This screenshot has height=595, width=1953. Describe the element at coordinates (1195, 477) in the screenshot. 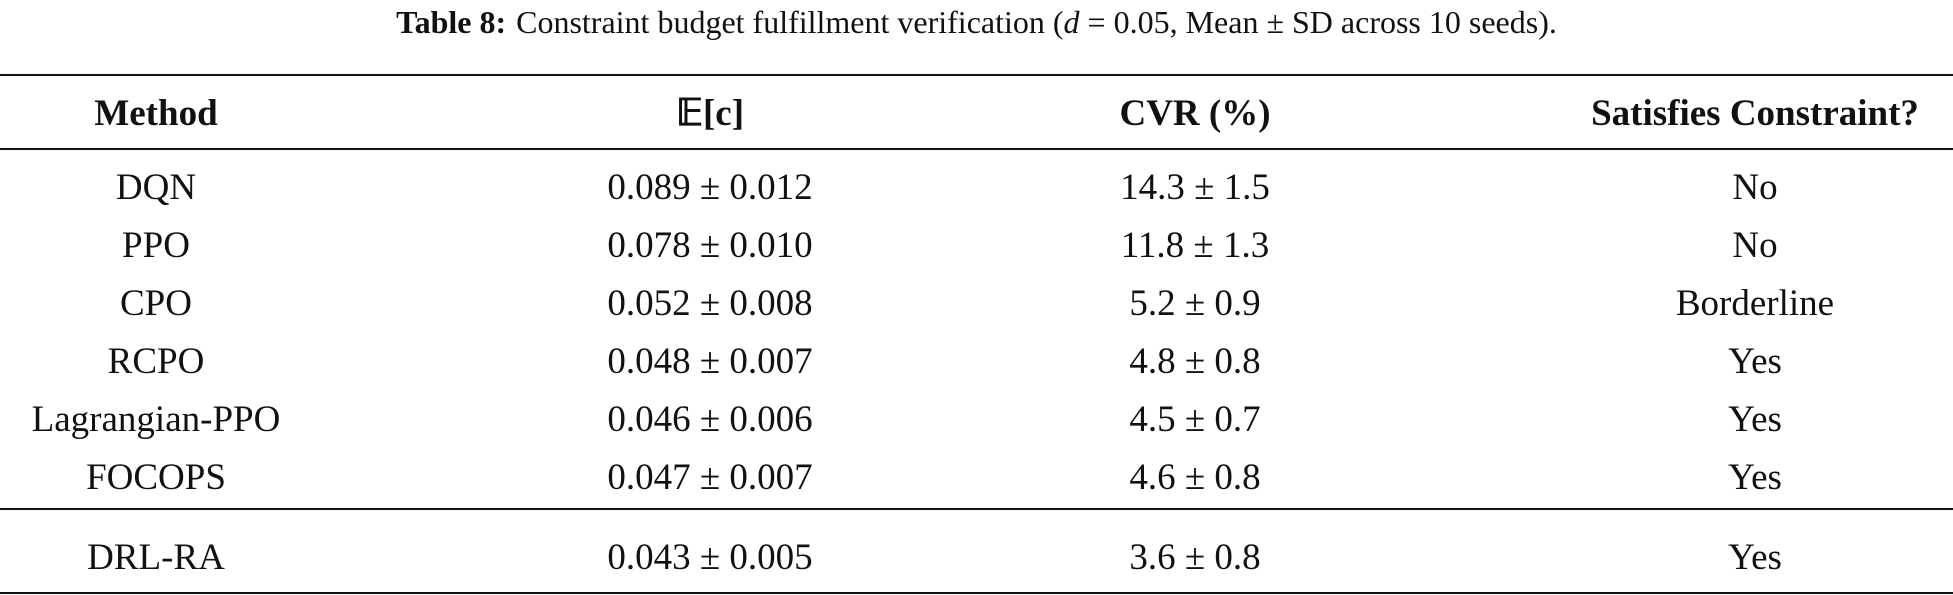

I see `table-cell: 4.6 ± 0.8` at that location.